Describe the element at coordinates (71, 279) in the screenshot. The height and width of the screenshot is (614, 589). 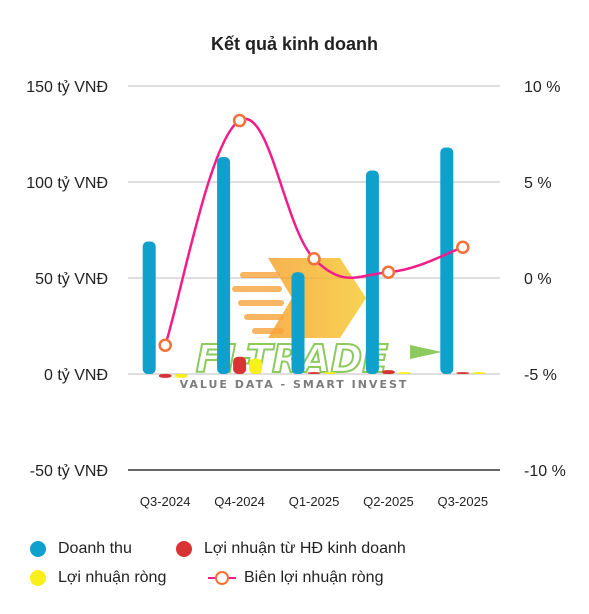
I see `y-left-tick-label: 50 tỷ VNĐ` at that location.